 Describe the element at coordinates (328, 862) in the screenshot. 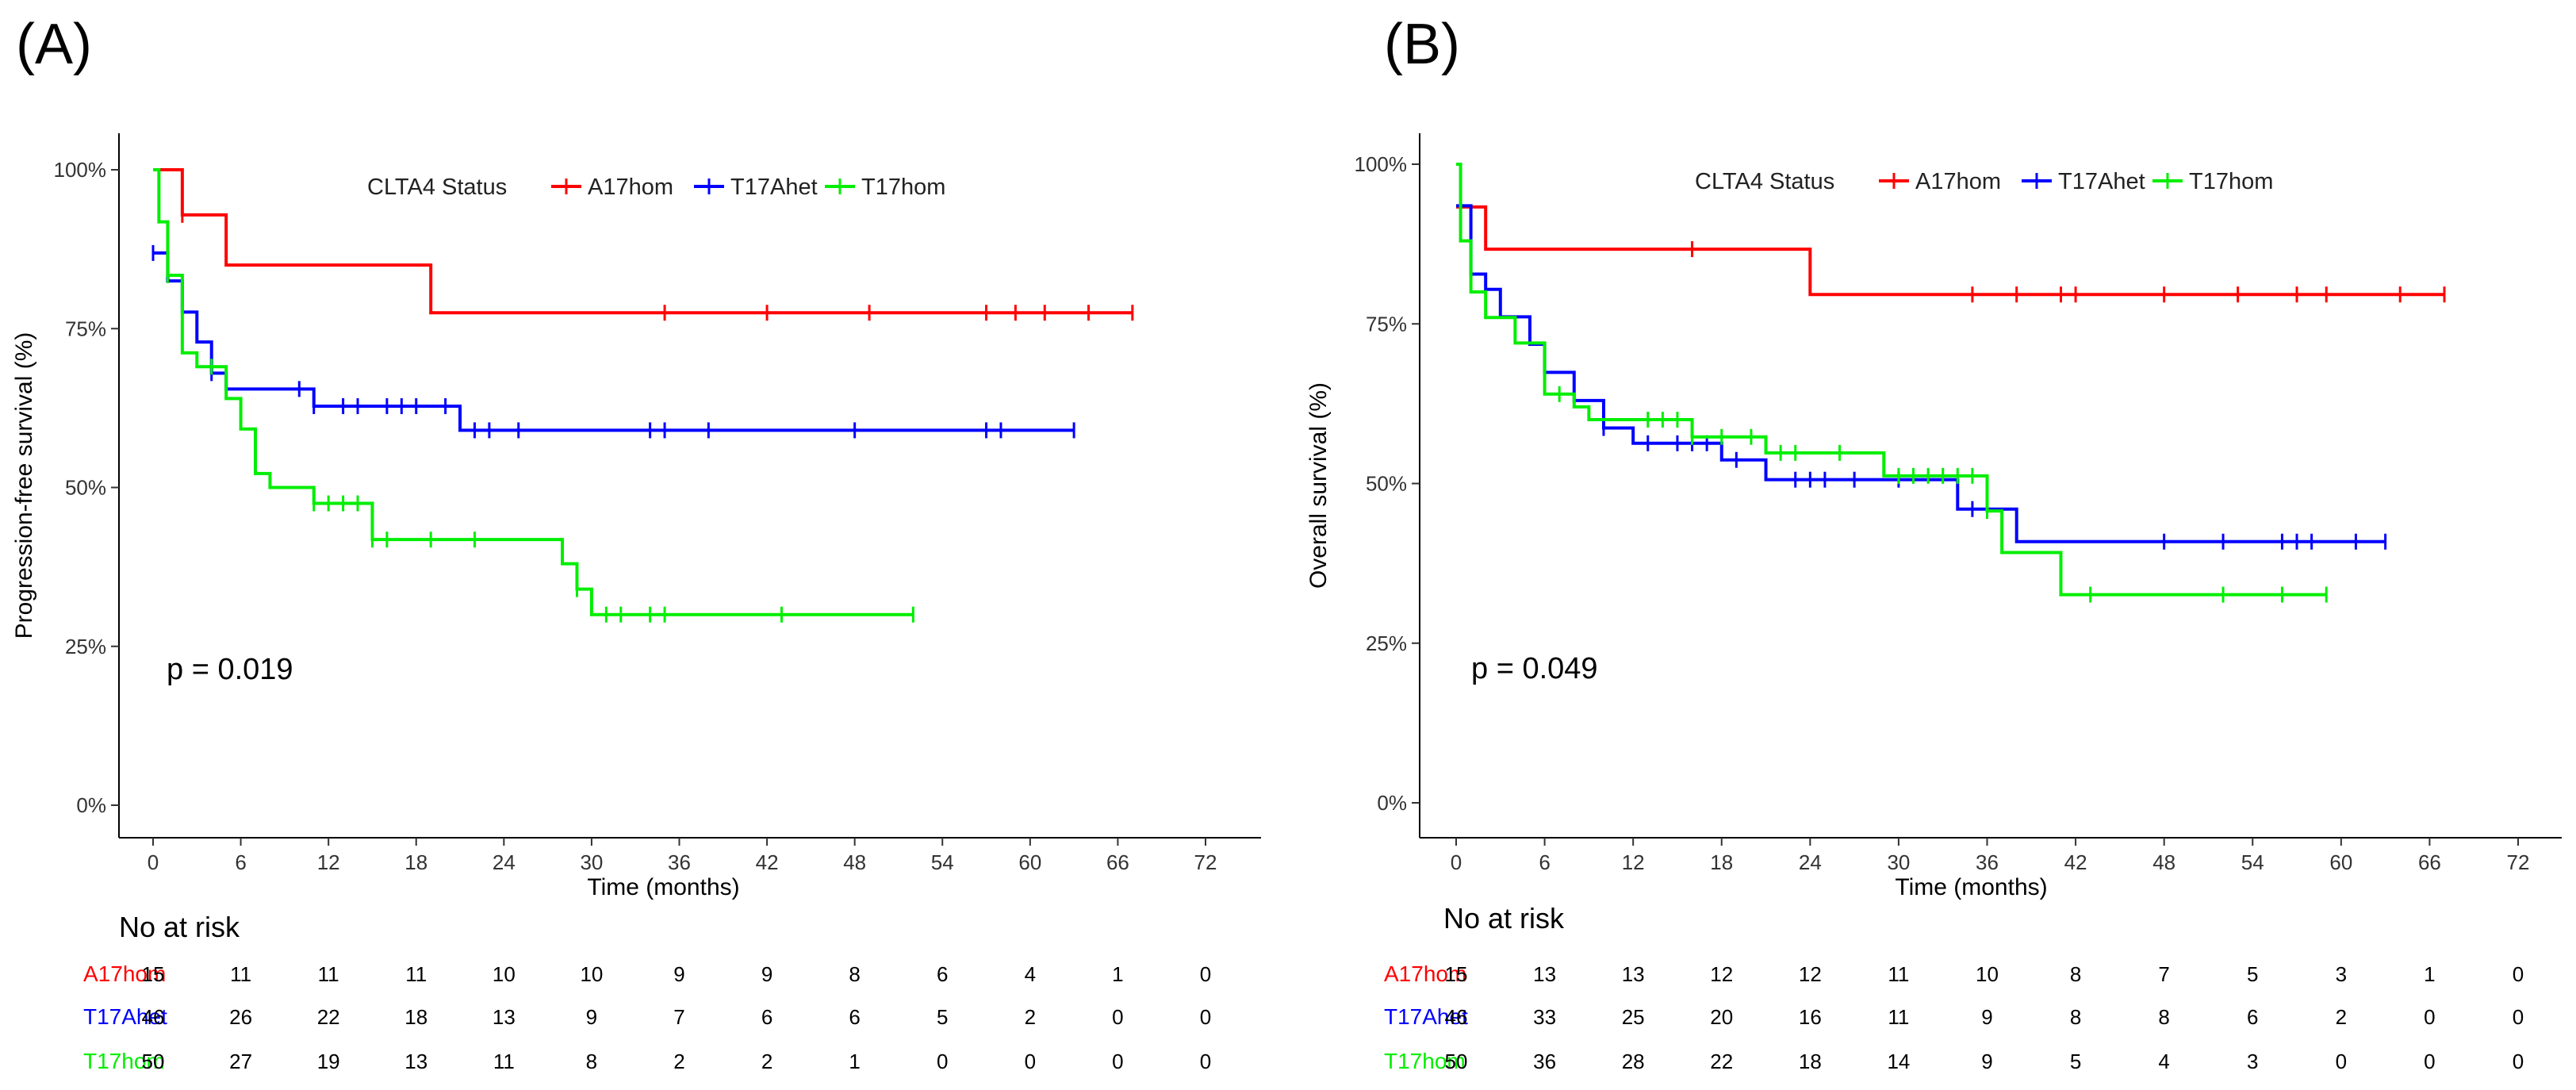

I see `x-tick-label: 12` at that location.